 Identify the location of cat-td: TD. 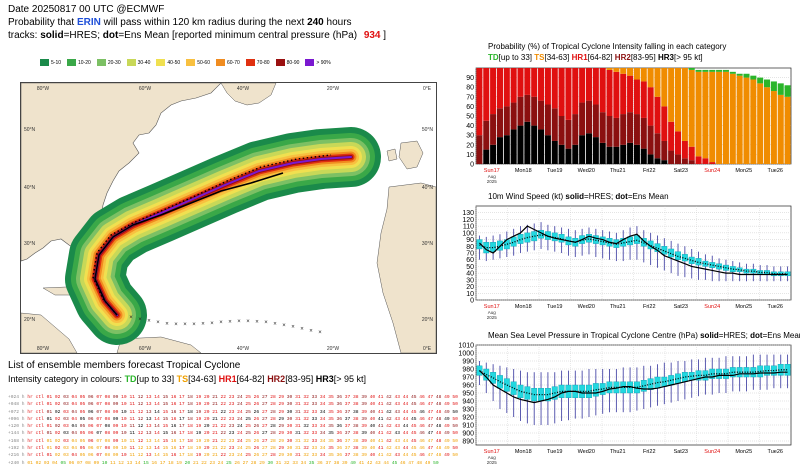
(130, 379).